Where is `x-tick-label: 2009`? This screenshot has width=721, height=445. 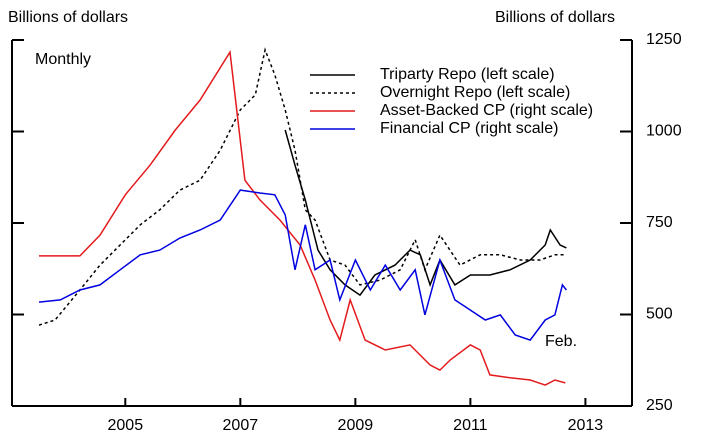 x-tick-label: 2009 is located at coordinates (356, 425).